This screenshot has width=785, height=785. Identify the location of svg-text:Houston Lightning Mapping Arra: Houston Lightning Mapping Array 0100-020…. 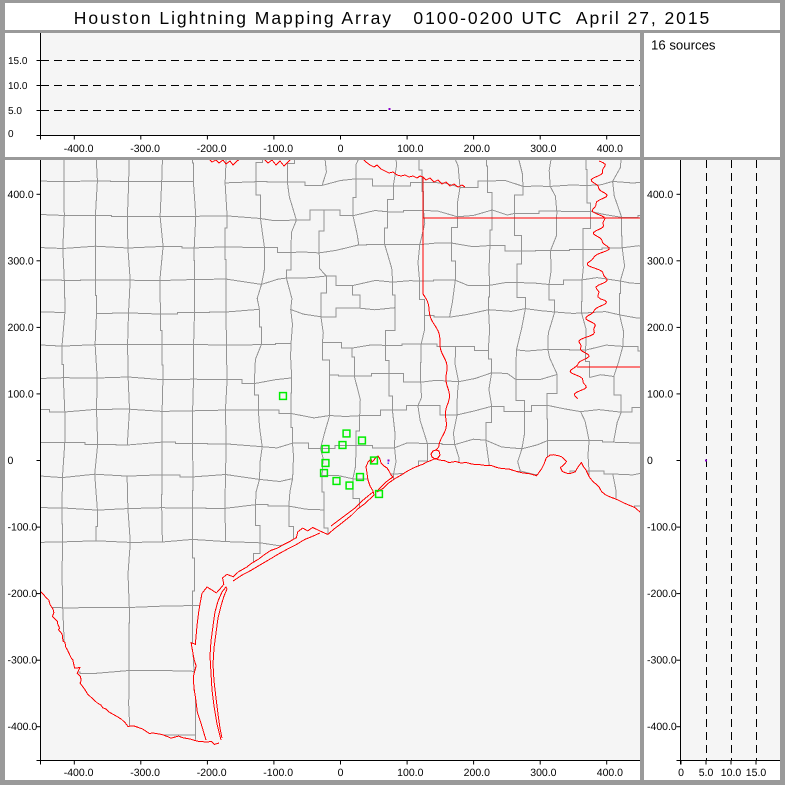
(392, 18).